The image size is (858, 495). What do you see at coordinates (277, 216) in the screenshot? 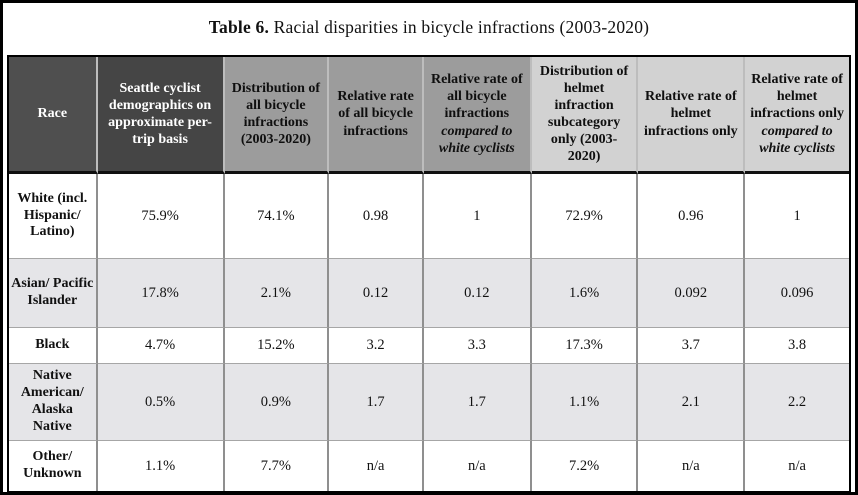
I see `table-cell: 74.1%` at bounding box center [277, 216].